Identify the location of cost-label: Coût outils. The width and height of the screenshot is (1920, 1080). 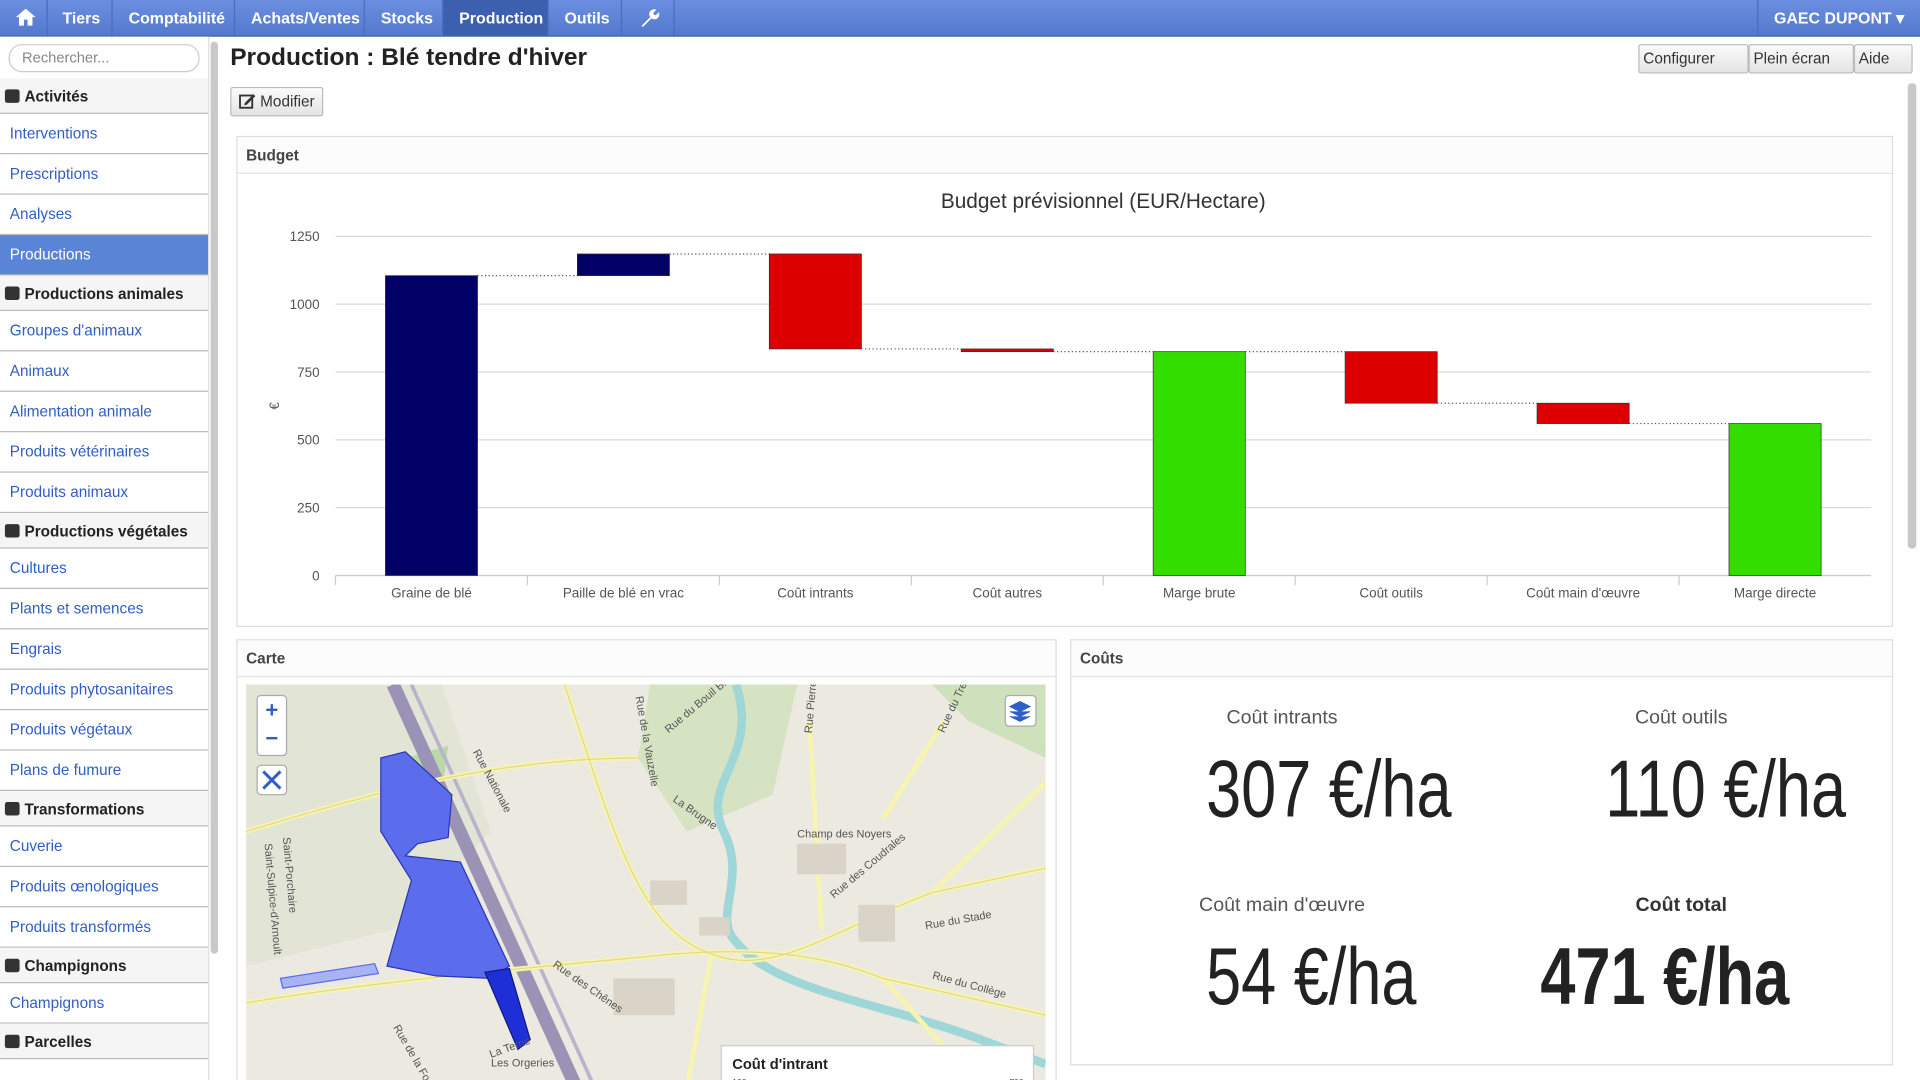
(1681, 718).